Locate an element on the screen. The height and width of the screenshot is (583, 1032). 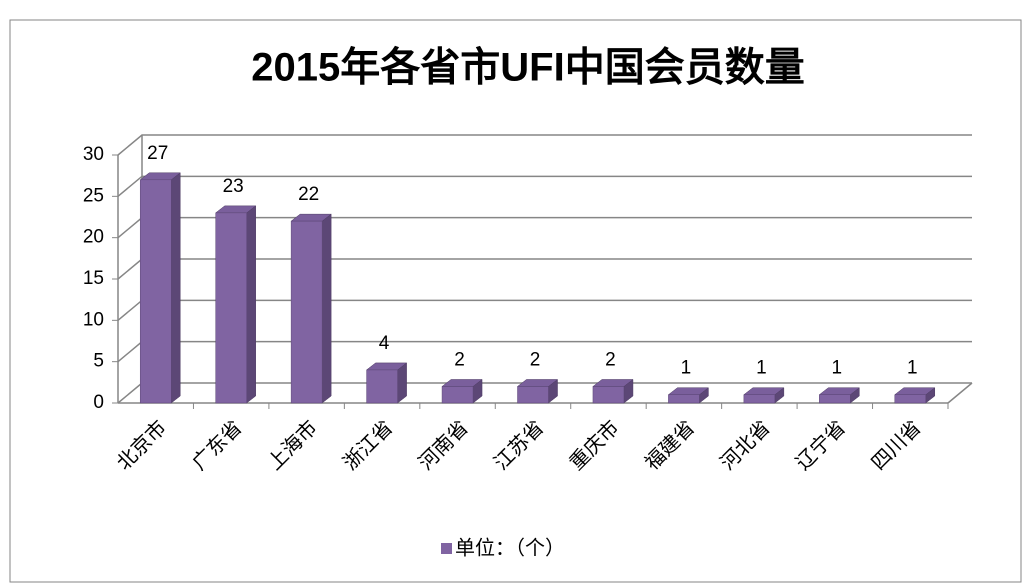
chart-title: 2015年各省市UFI中国会员数量 is located at coordinates (527, 68).